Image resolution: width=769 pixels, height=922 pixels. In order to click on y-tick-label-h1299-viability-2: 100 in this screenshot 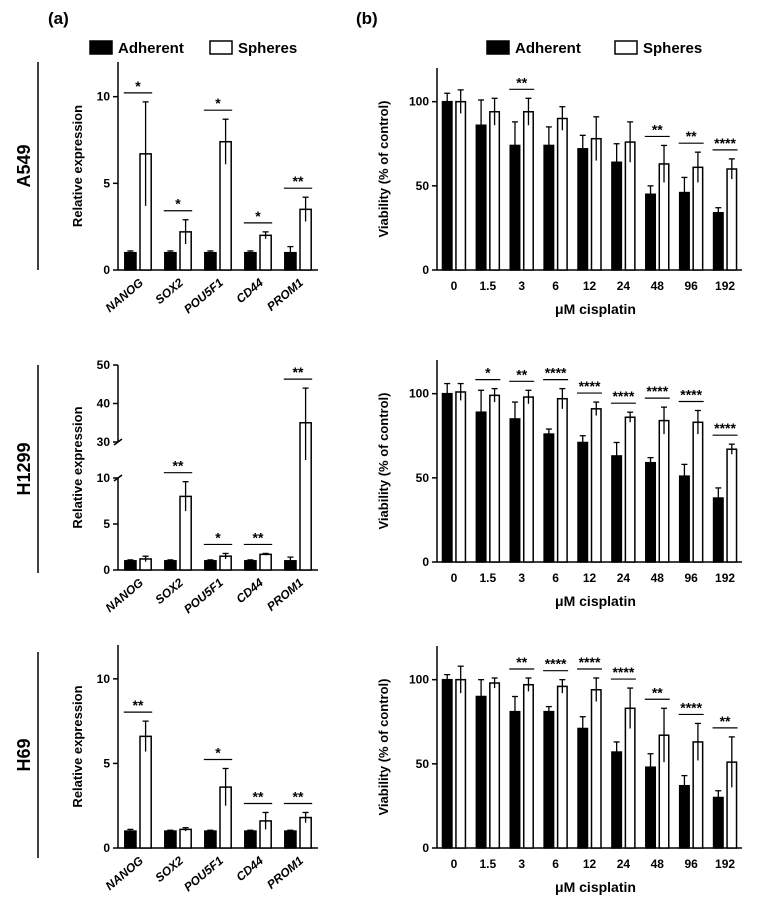, I will do `click(419, 394)`.